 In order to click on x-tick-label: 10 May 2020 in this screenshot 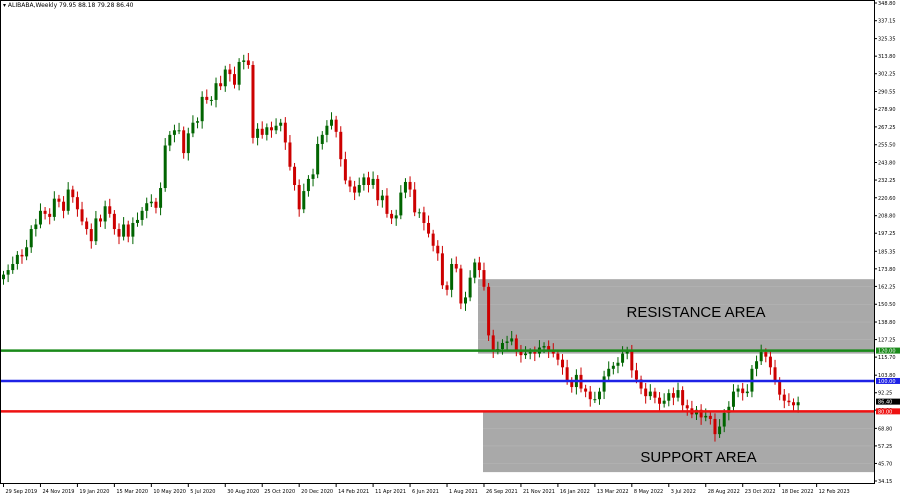, I will do `click(169, 492)`.